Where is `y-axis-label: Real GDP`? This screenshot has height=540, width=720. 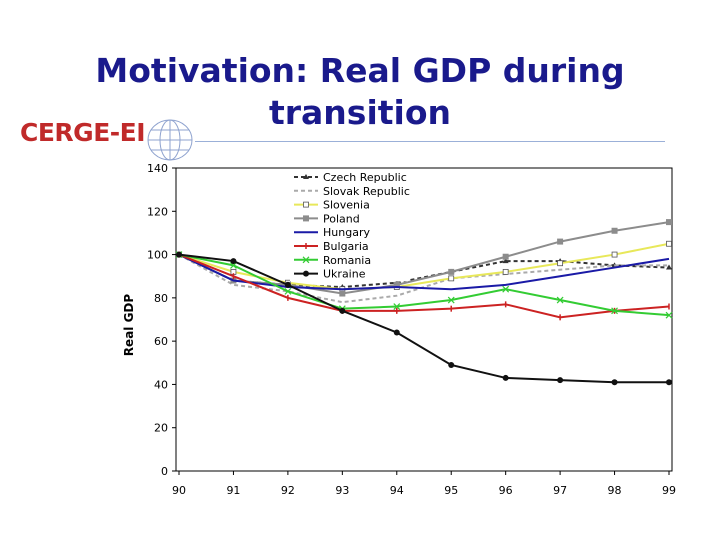 y-axis-label: Real GDP is located at coordinates (129, 325).